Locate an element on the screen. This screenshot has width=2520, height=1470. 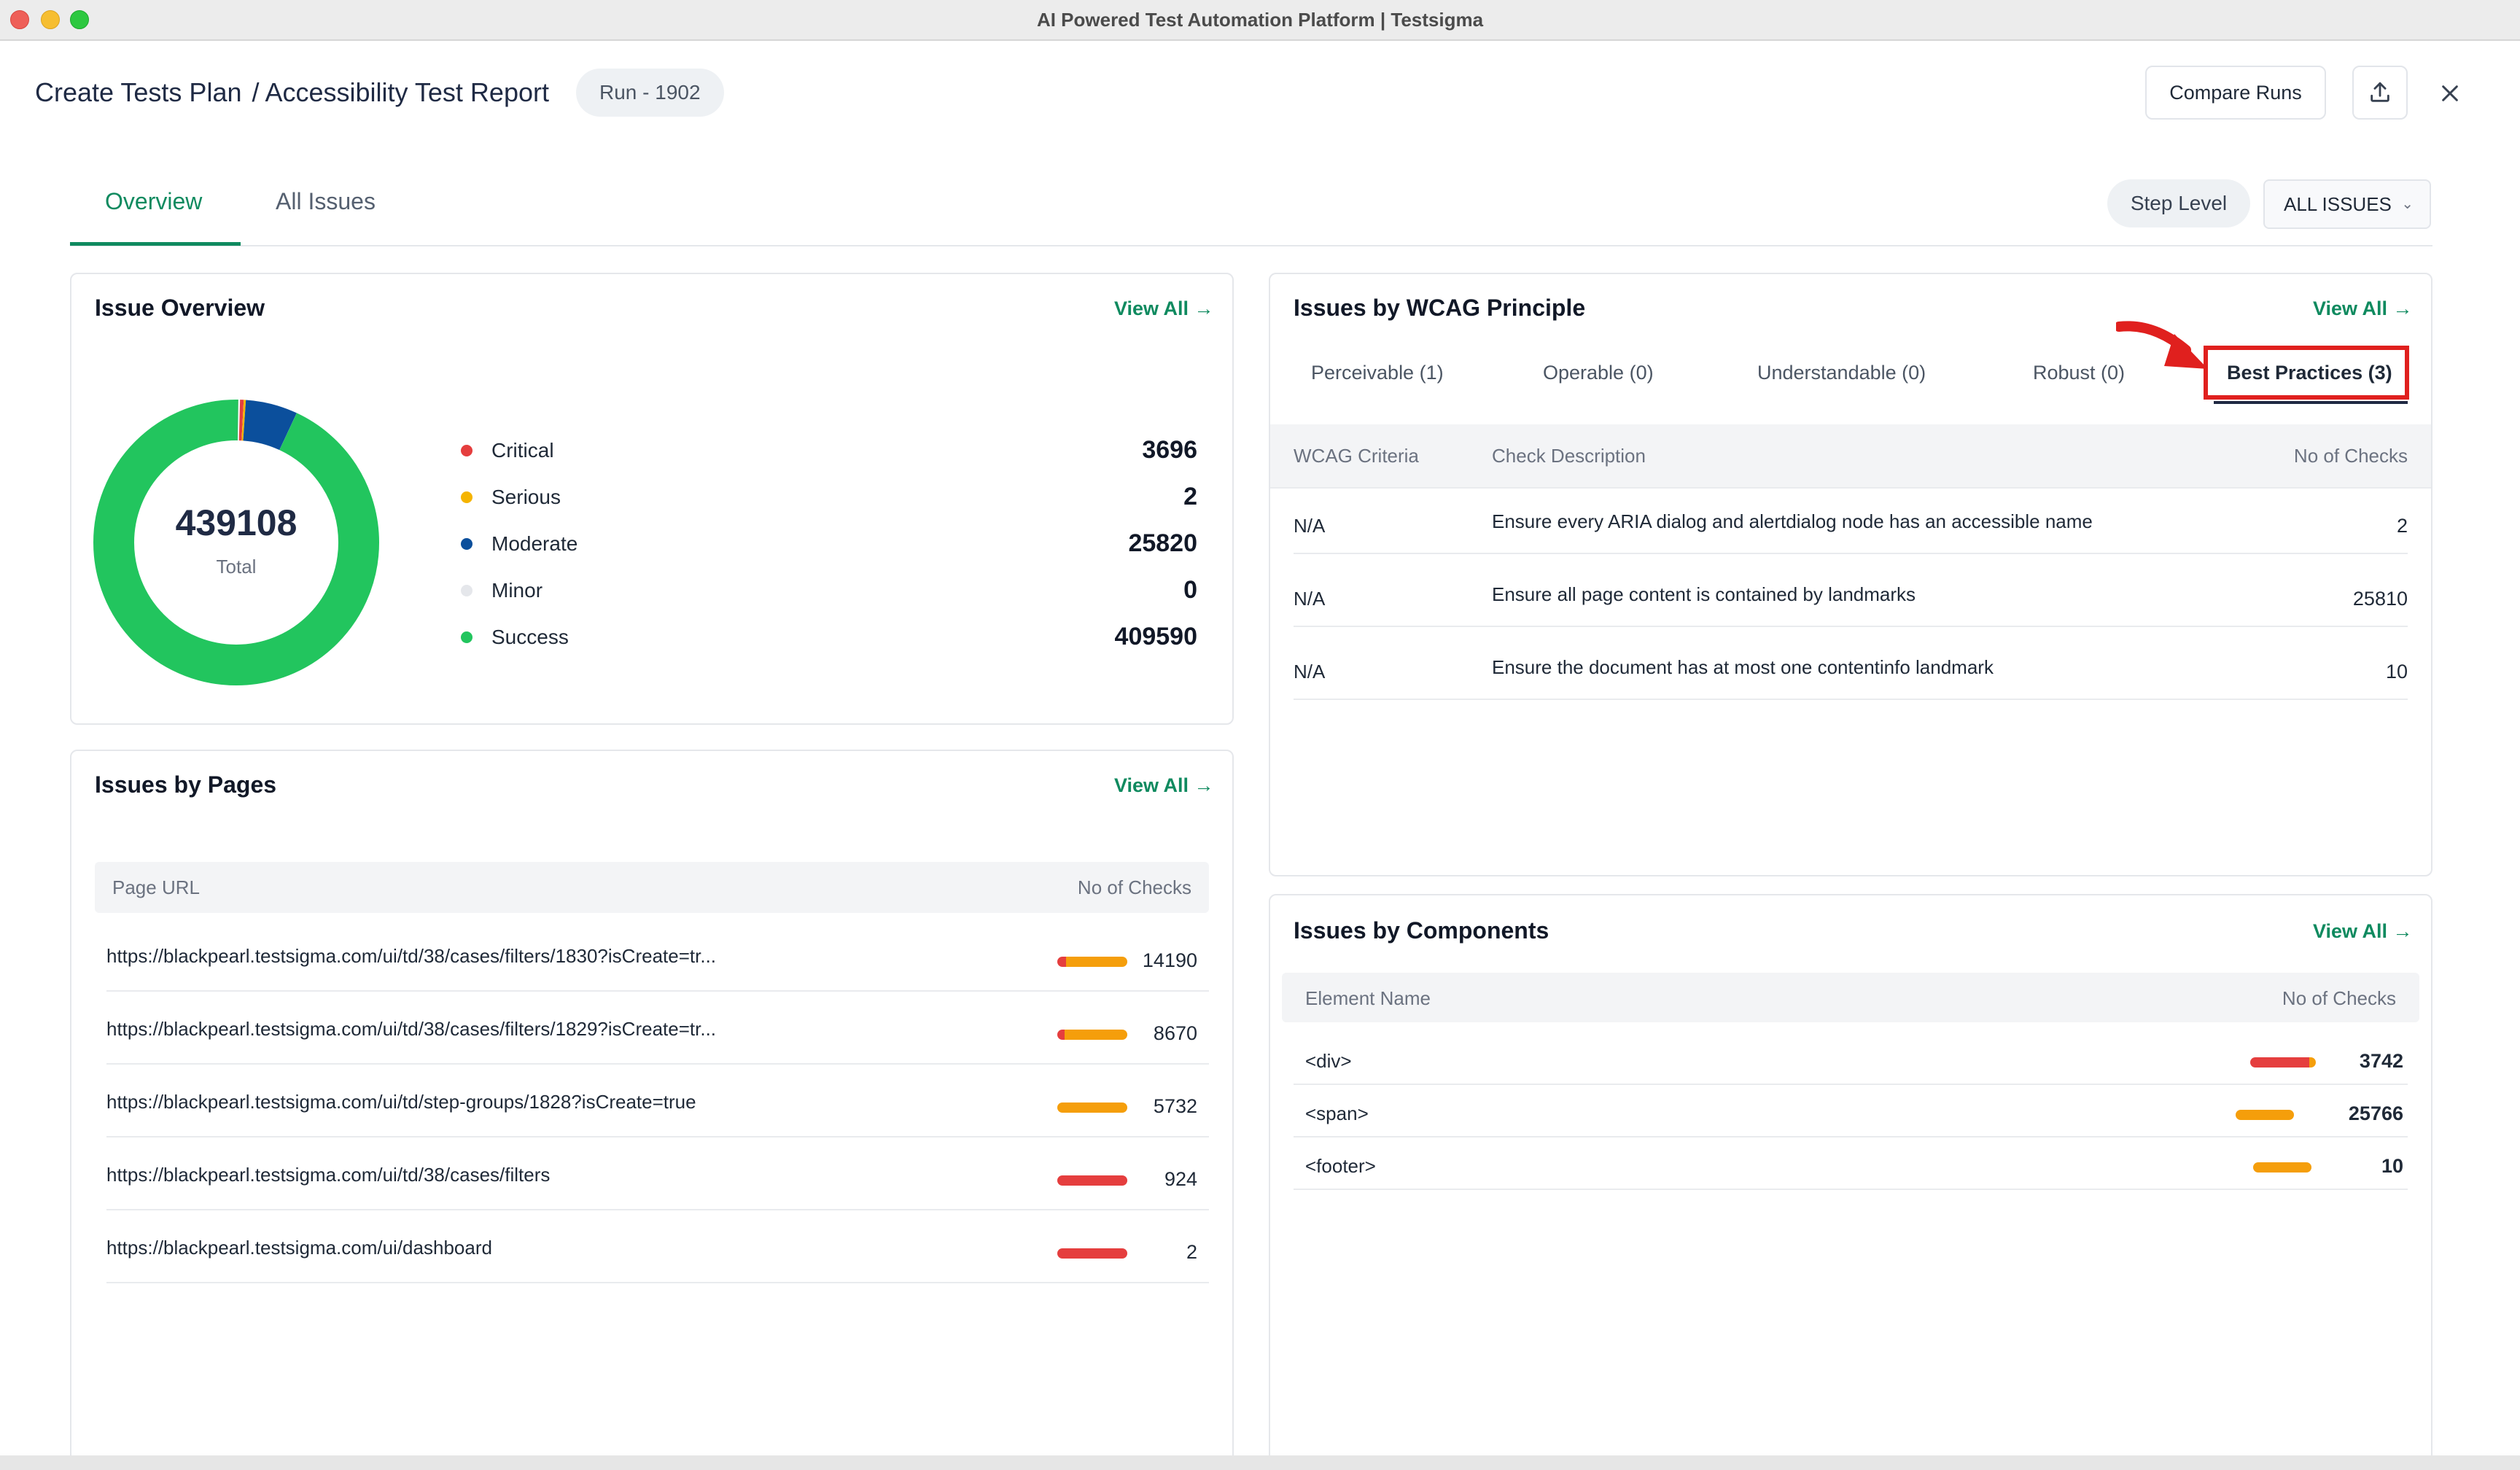
component-checks-count: 3742 is located at coordinates (2381, 1061).